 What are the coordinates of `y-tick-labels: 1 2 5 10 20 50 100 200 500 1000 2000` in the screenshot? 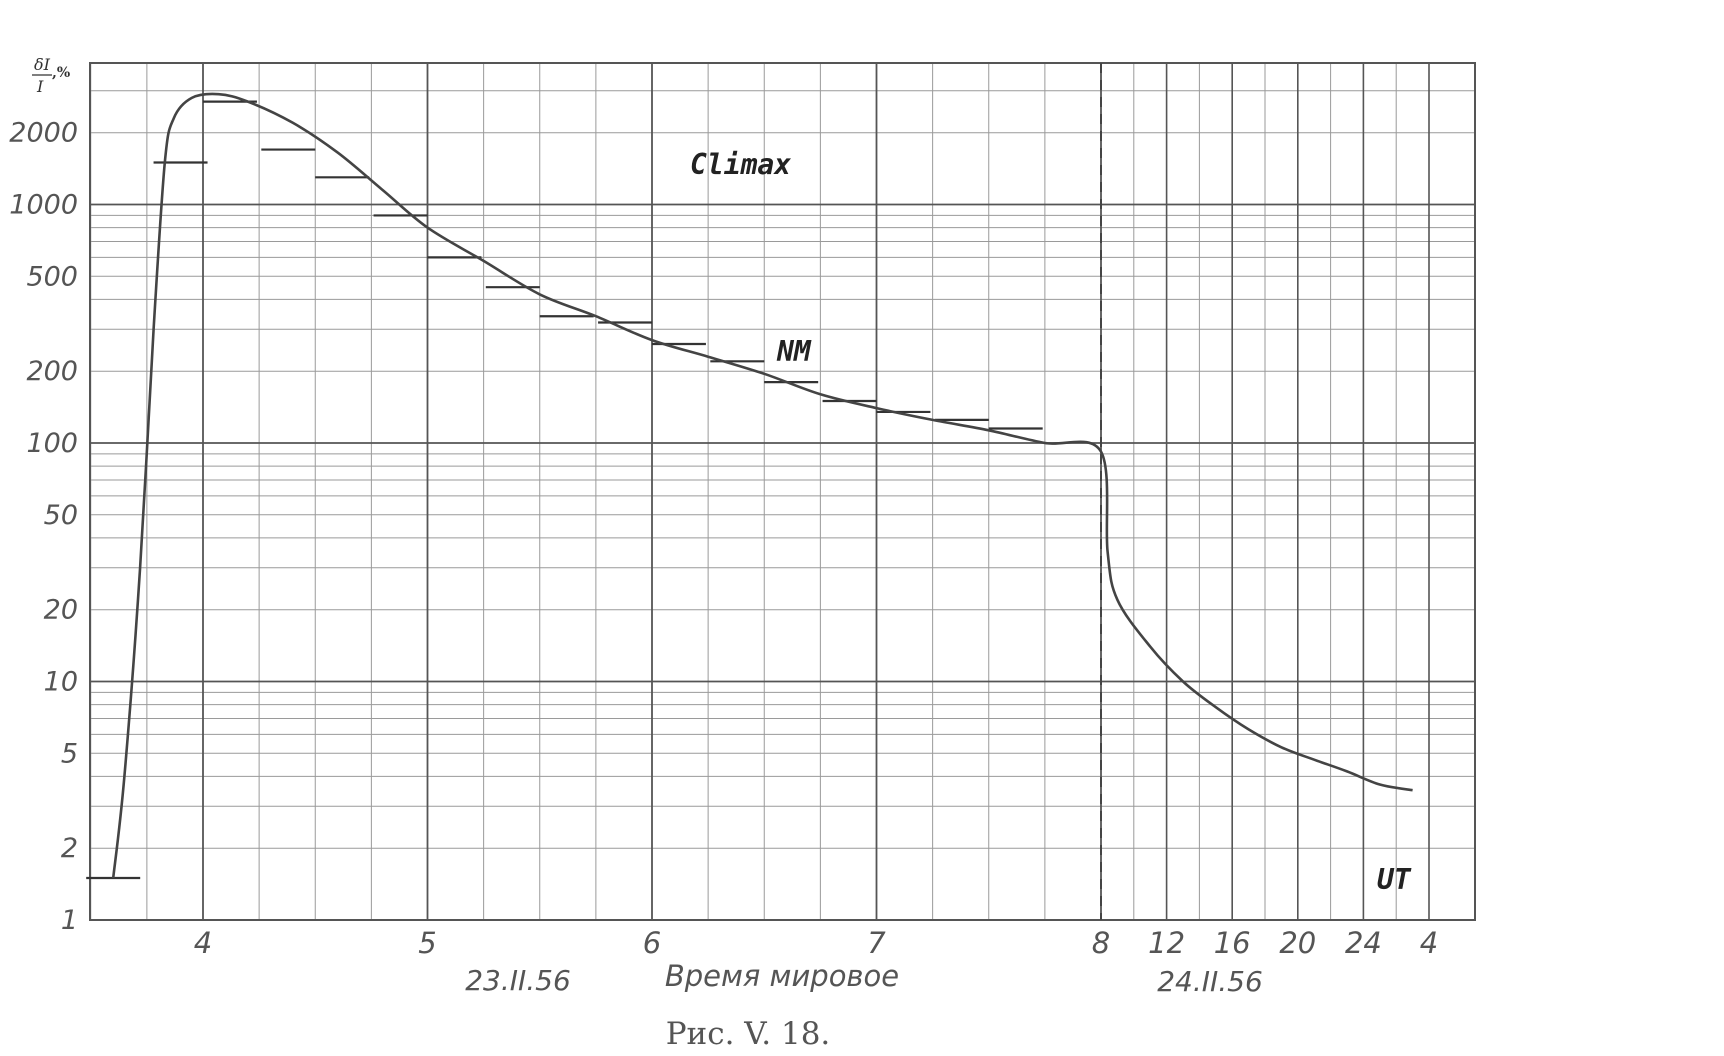 It's located at (43, 527).